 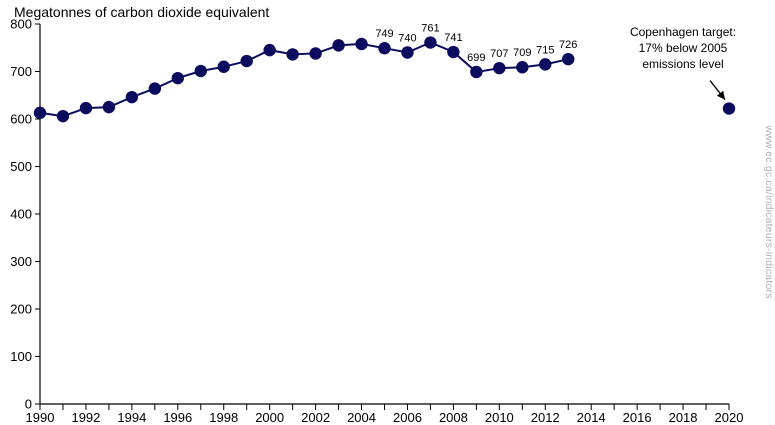 What do you see at coordinates (591, 417) in the screenshot?
I see `x-tick-label: 2014` at bounding box center [591, 417].